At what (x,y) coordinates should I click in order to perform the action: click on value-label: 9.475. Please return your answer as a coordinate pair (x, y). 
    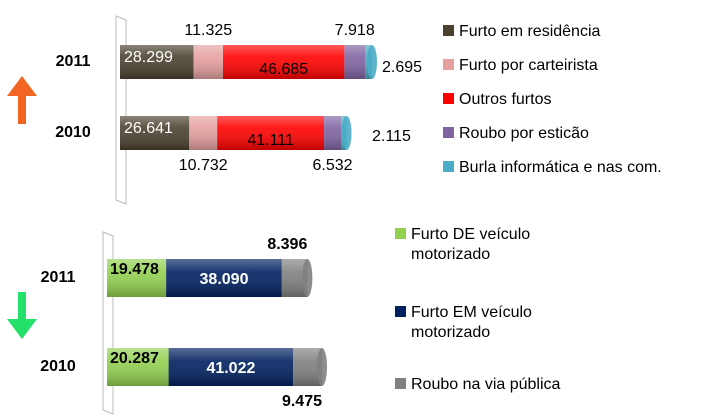
    Looking at the image, I should click on (302, 401).